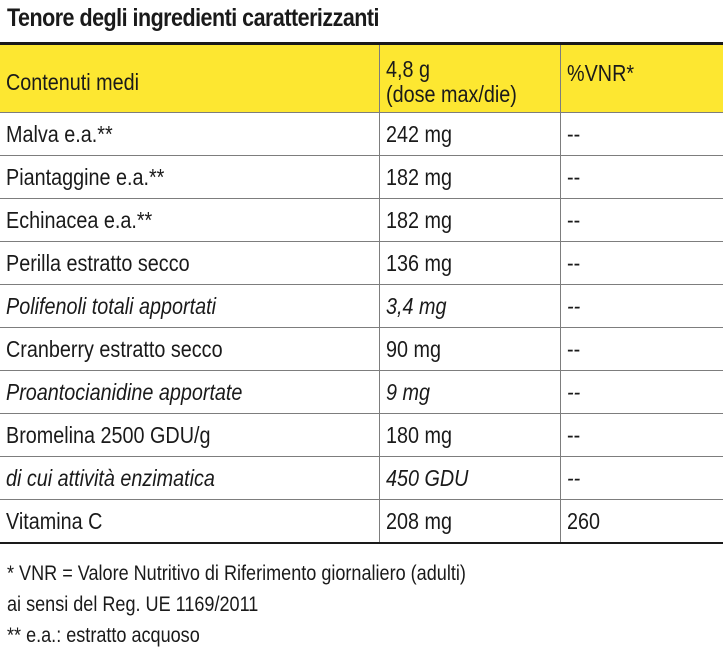 The image size is (723, 651). Describe the element at coordinates (470, 349) in the screenshot. I see `ingredient-amount-cell: 90 mg` at that location.